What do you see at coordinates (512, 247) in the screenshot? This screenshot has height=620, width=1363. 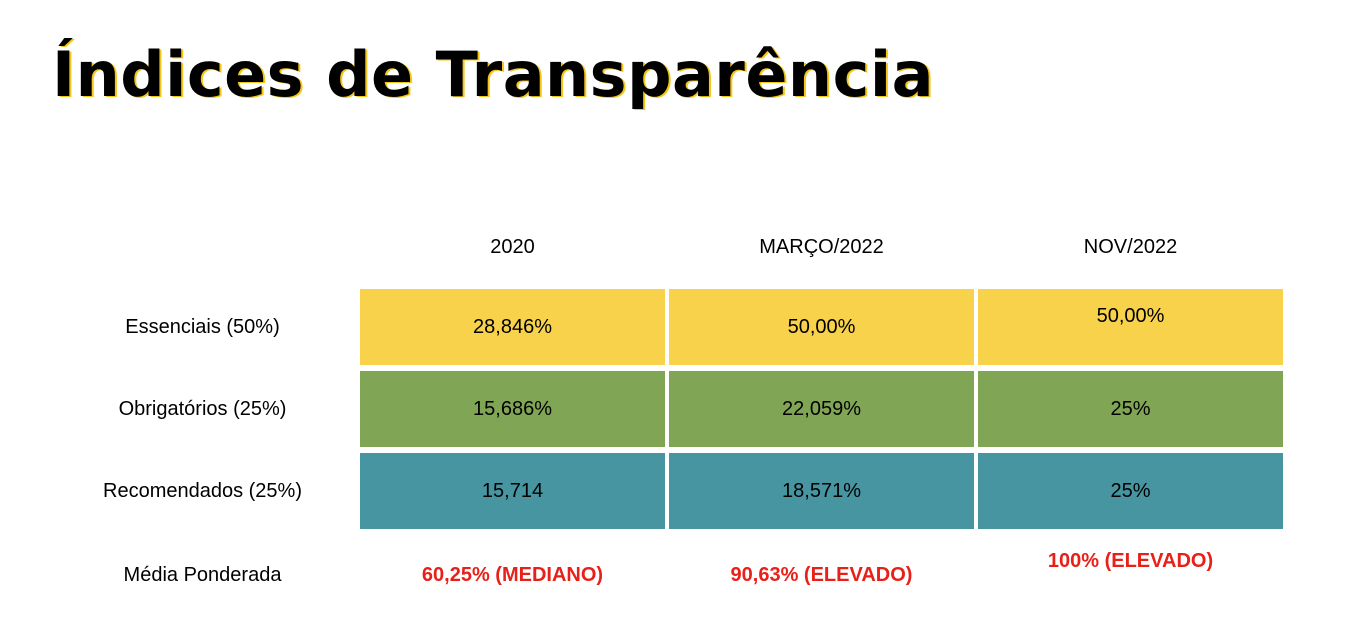 I see `column-header-2020: 2020` at bounding box center [512, 247].